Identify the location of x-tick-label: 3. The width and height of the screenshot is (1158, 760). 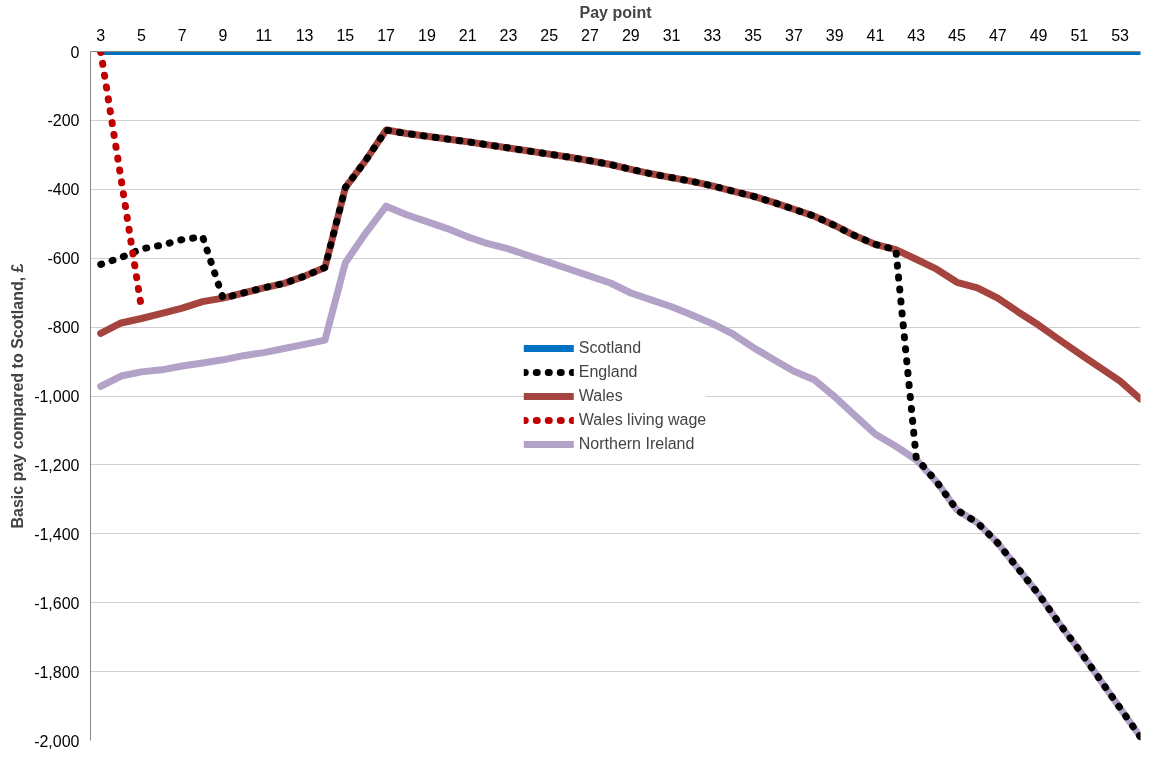
(101, 35).